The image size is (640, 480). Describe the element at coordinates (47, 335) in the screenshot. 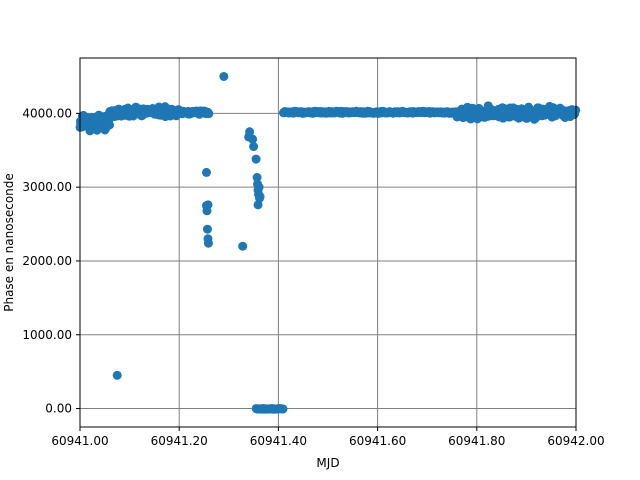

I see `y-tick-label: 1000.00` at that location.